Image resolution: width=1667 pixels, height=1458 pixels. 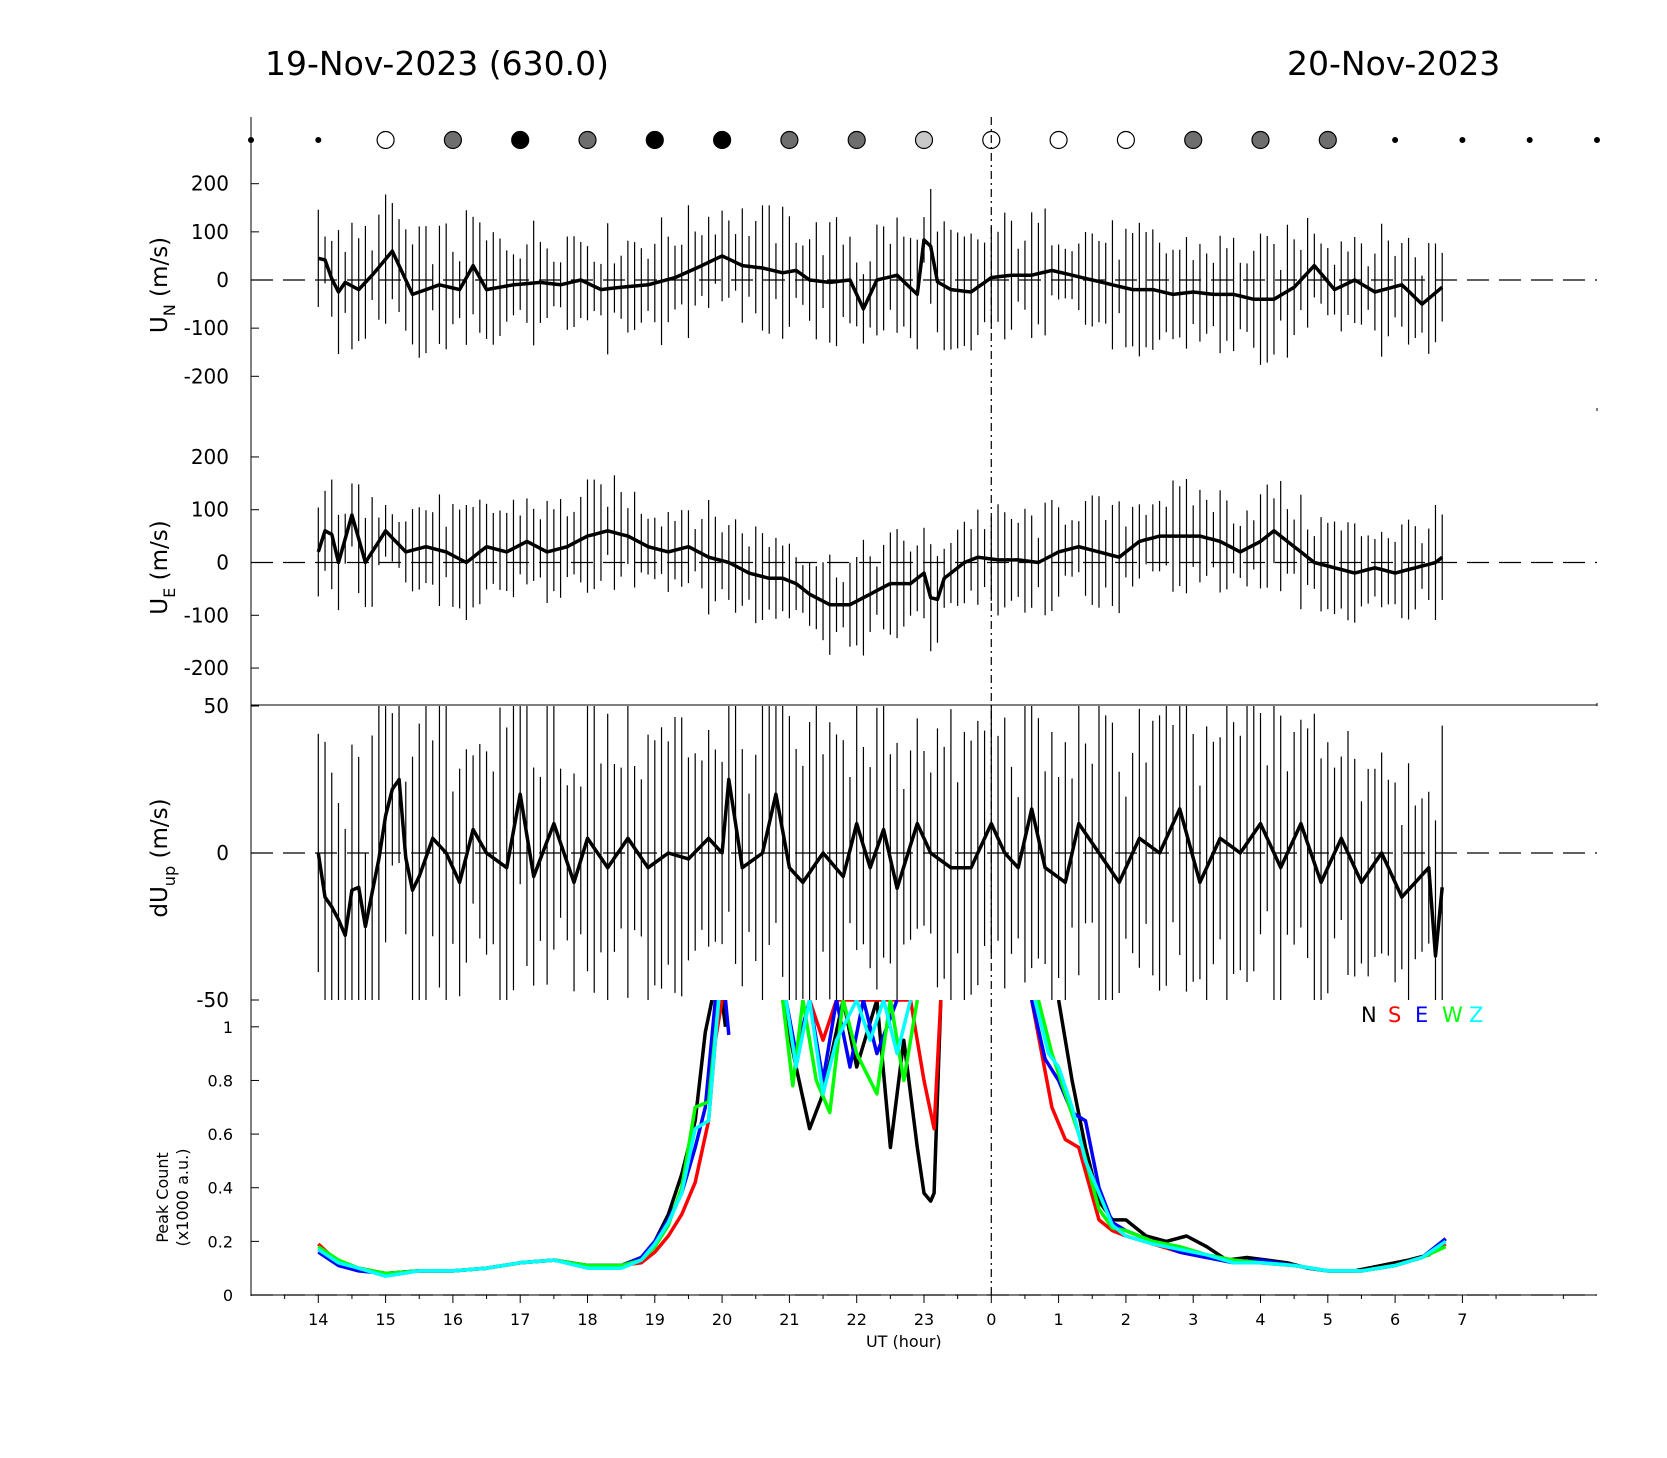 I want to click on x-tick-label: 2, so click(x=1126, y=1319).